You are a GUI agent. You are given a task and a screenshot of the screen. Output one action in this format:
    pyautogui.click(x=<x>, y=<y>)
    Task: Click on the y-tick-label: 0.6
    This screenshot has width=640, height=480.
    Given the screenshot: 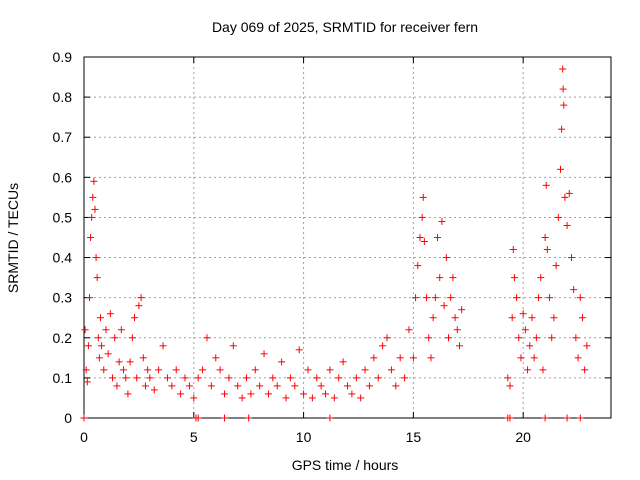 What is the action you would take?
    pyautogui.click(x=63, y=177)
    